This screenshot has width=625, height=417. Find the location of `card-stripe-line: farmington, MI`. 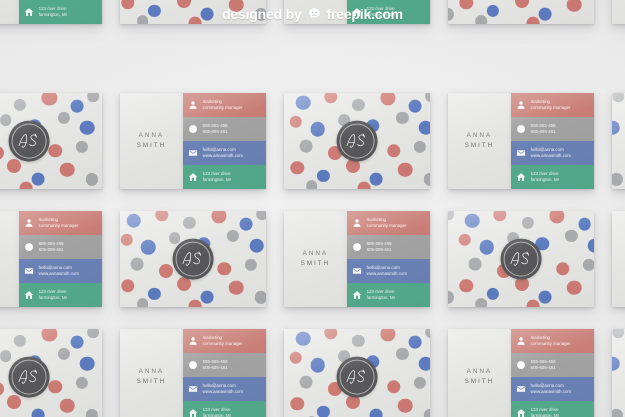

card-stripe-line: farmington, MI is located at coordinates (380, 297).